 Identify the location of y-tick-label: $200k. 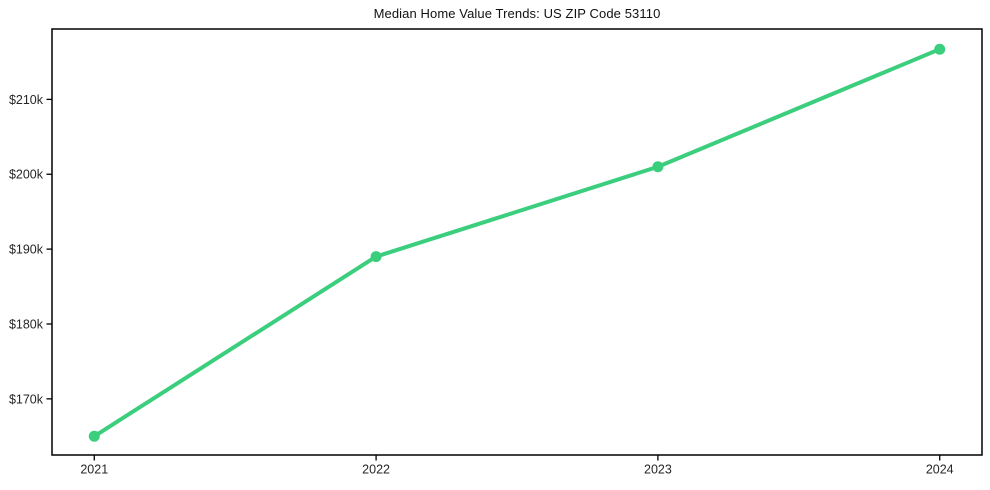
(26, 175).